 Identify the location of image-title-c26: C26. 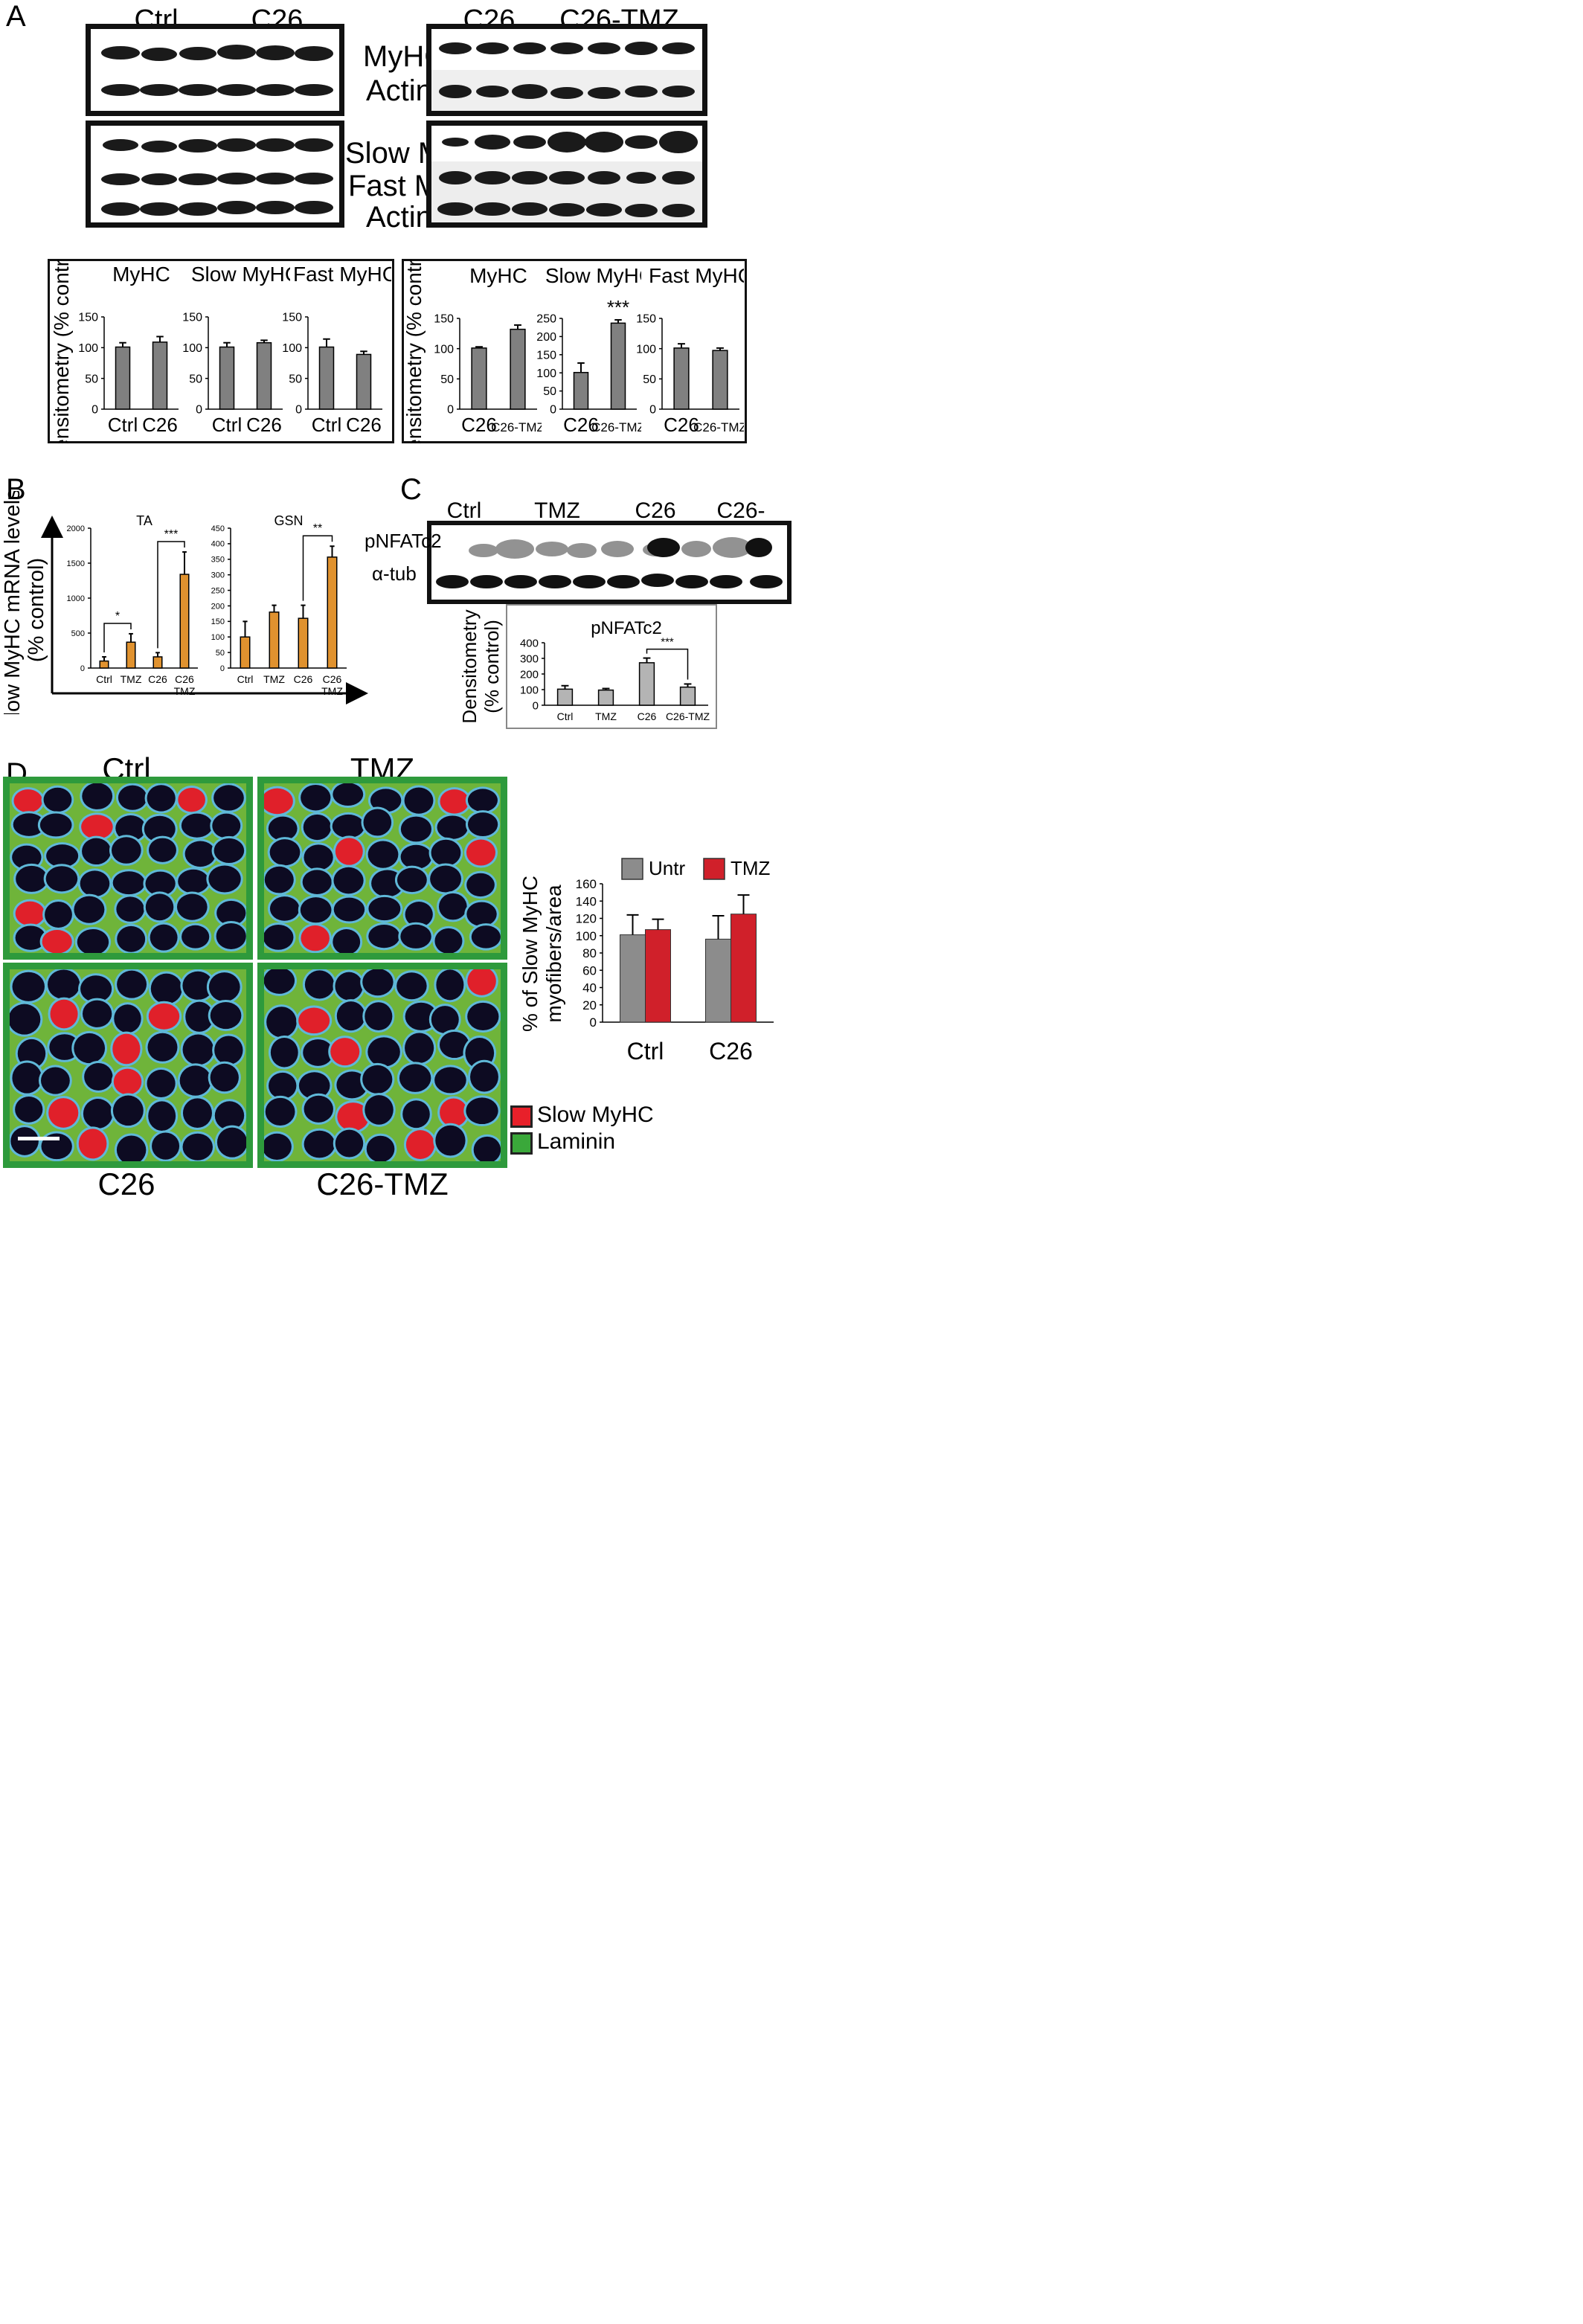
(126, 1183).